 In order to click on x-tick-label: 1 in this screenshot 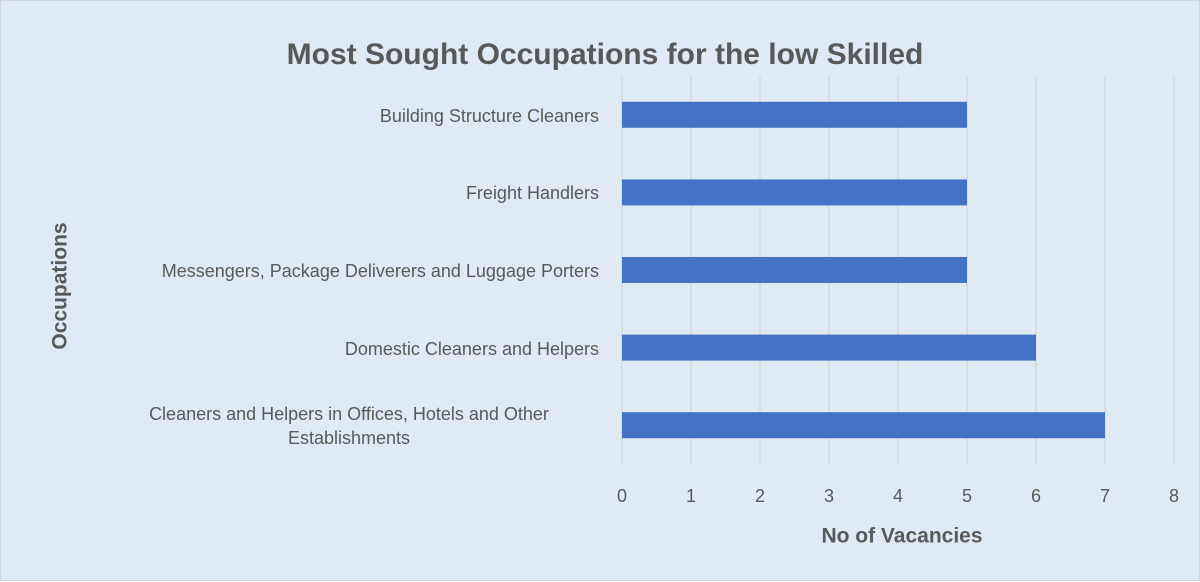, I will do `click(691, 496)`.